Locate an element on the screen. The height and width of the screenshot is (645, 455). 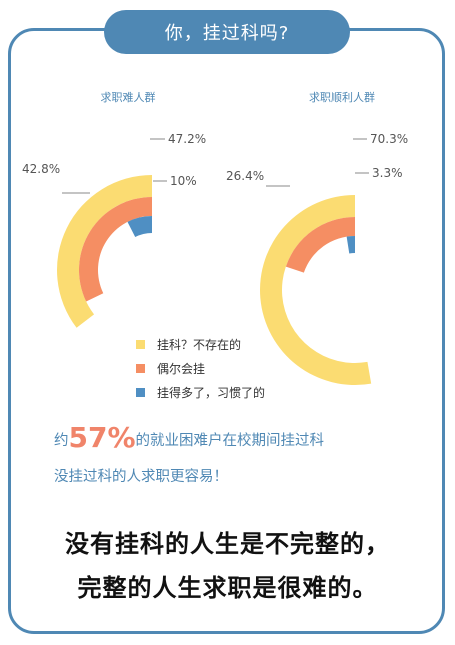
caption-line-1: 没有挂科的人生是不完整的， is located at coordinates (227, 544).